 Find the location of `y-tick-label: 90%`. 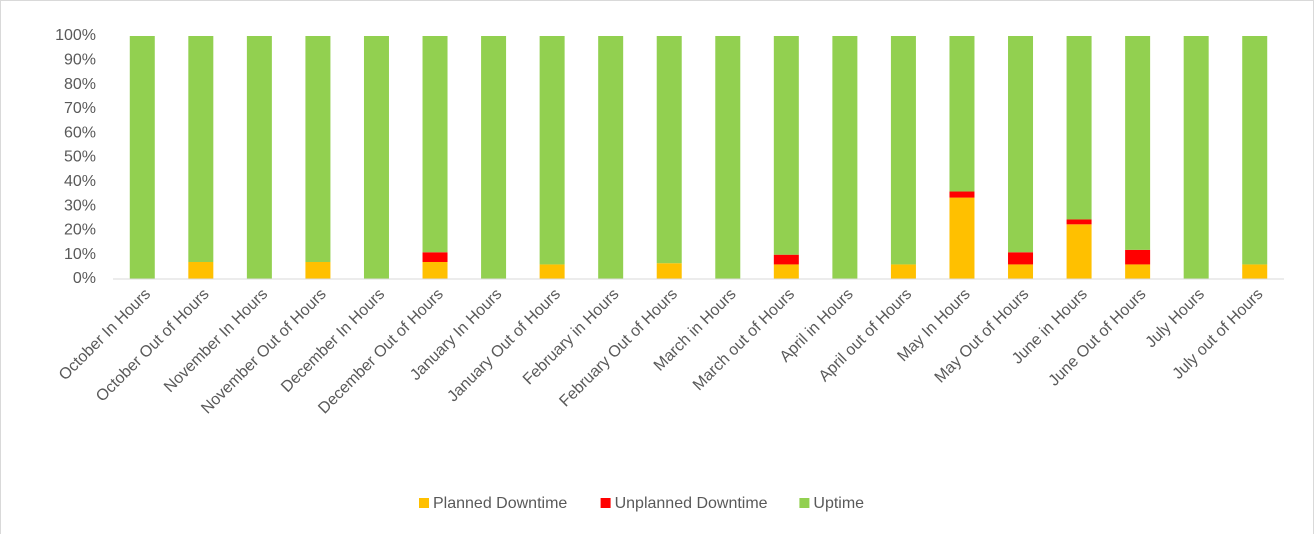

y-tick-label: 90% is located at coordinates (80, 60).